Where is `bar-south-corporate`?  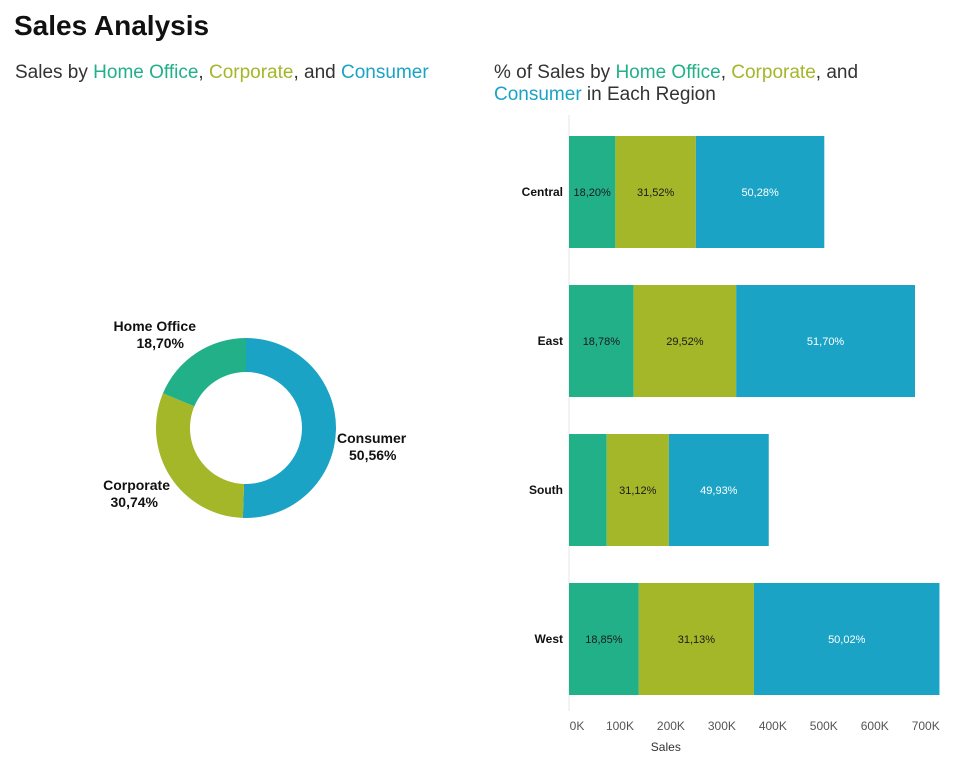 bar-south-corporate is located at coordinates (637, 490).